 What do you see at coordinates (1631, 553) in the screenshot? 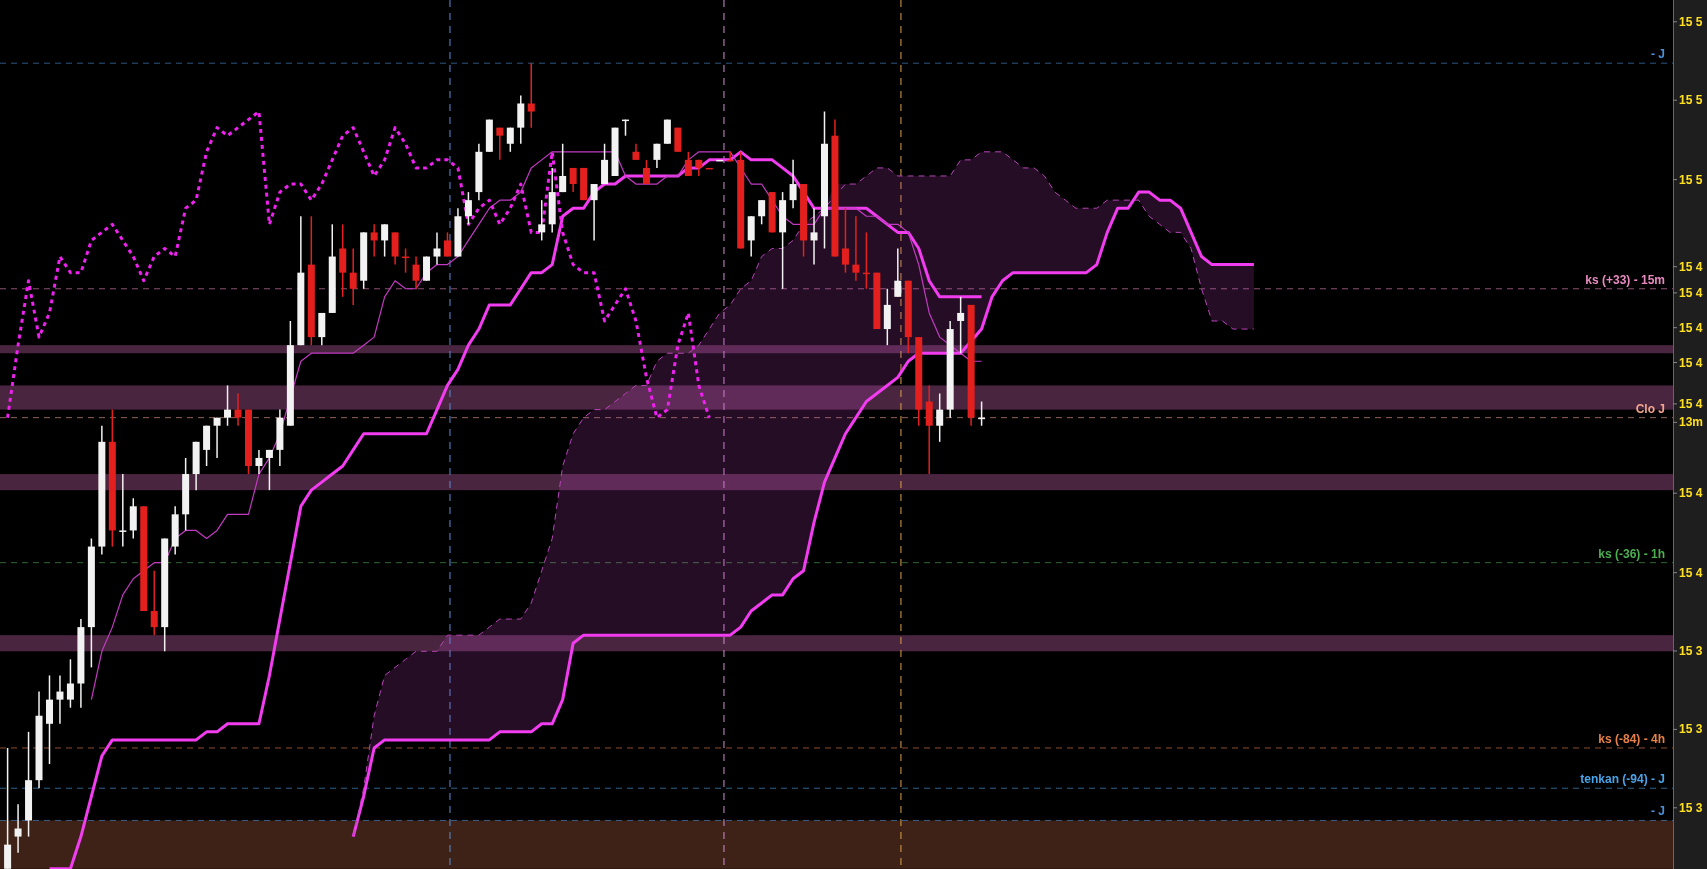
I see `ref-line-label: ks (-36) - 1h` at bounding box center [1631, 553].